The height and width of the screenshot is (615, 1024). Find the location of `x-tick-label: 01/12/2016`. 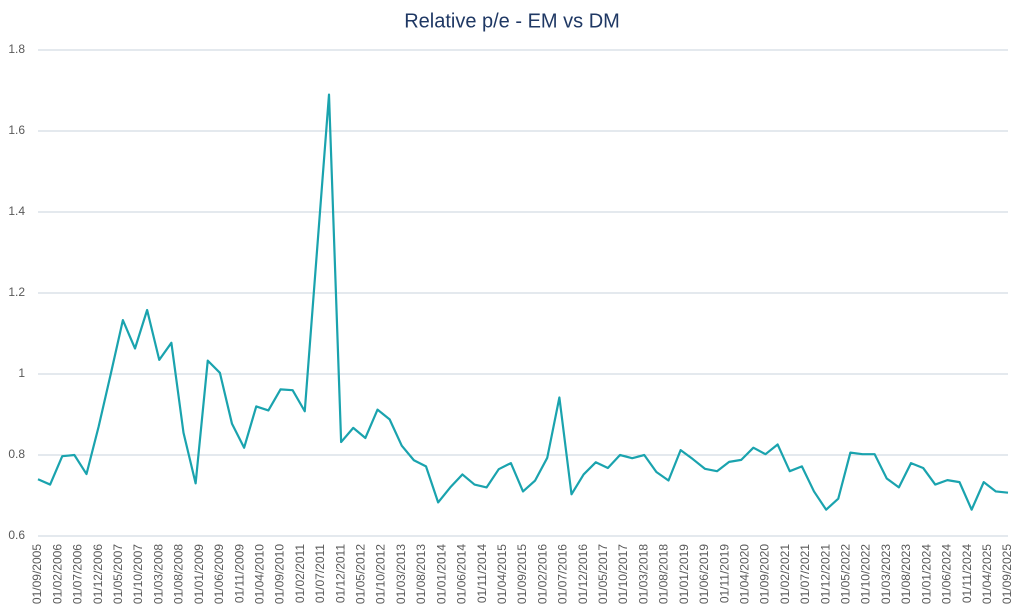

x-tick-label: 01/12/2016 is located at coordinates (583, 574).